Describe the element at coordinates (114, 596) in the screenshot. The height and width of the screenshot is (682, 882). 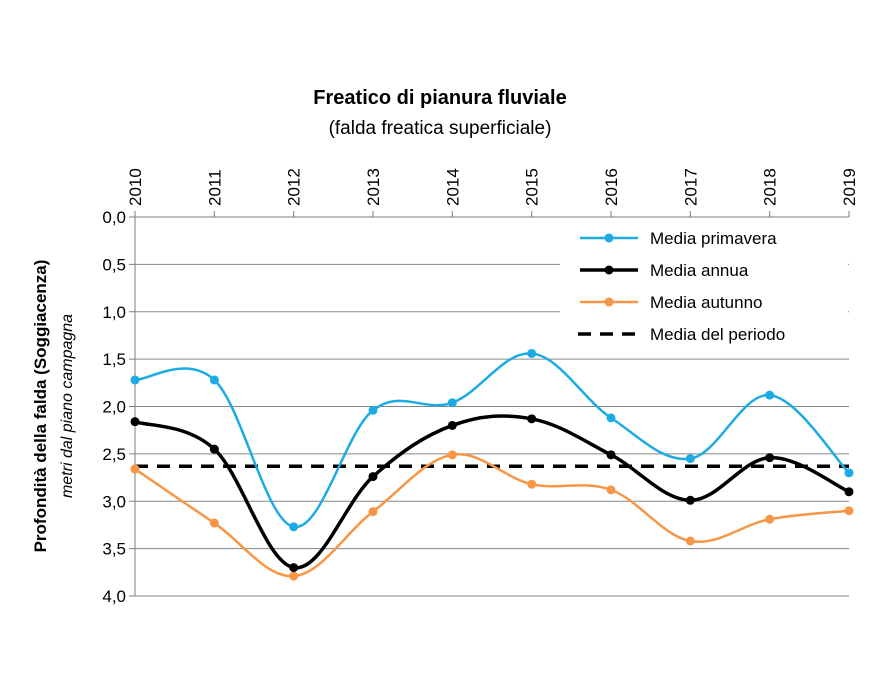
I see `y-tick-label: 4,0` at that location.